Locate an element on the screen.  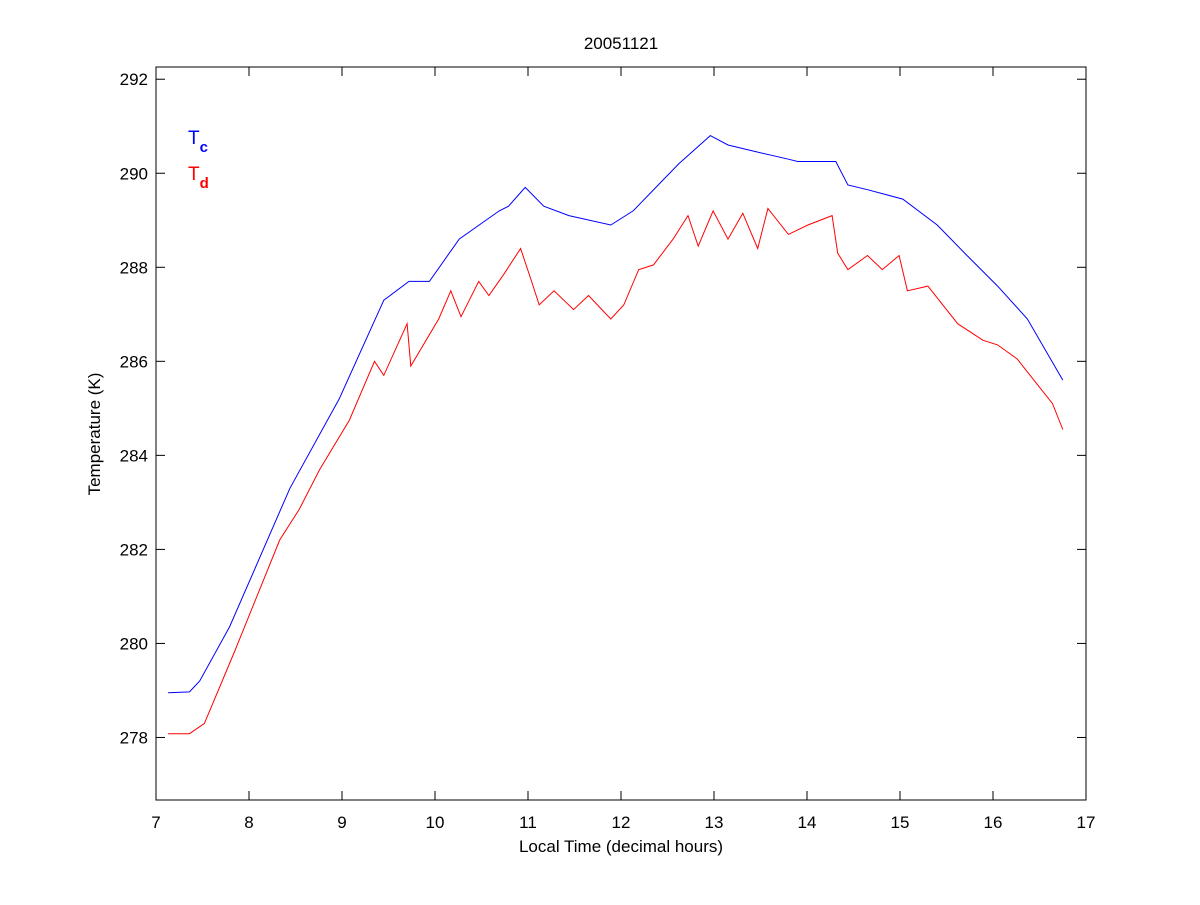
x-tick-label: 7 is located at coordinates (155, 822).